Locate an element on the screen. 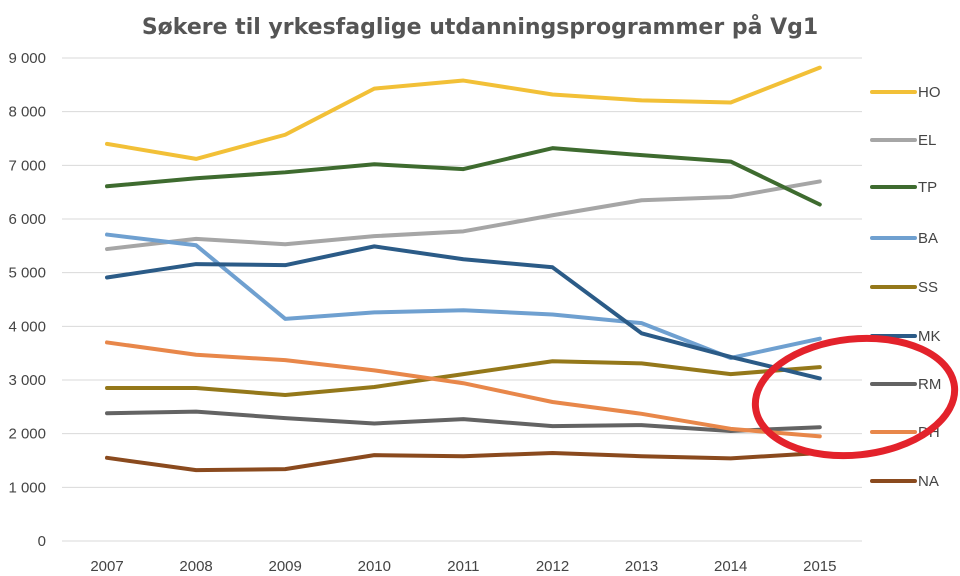 This screenshot has width=960, height=576. x-tick-label: 2015 is located at coordinates (819, 566).